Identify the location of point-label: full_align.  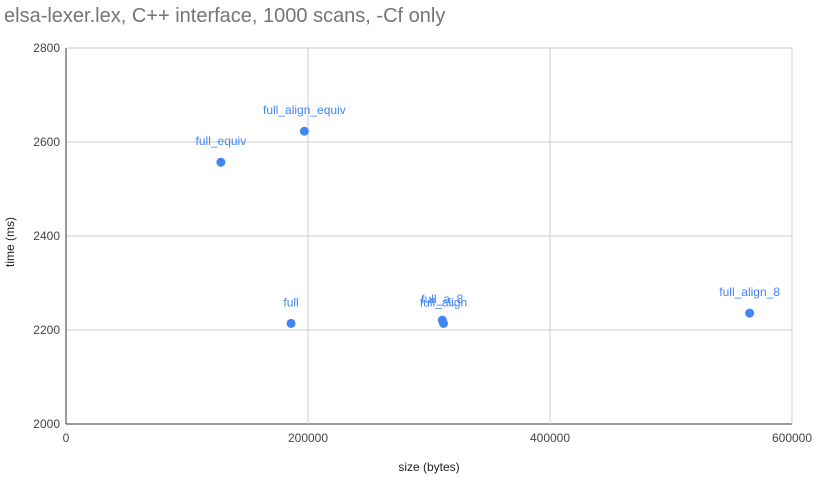
(443, 302).